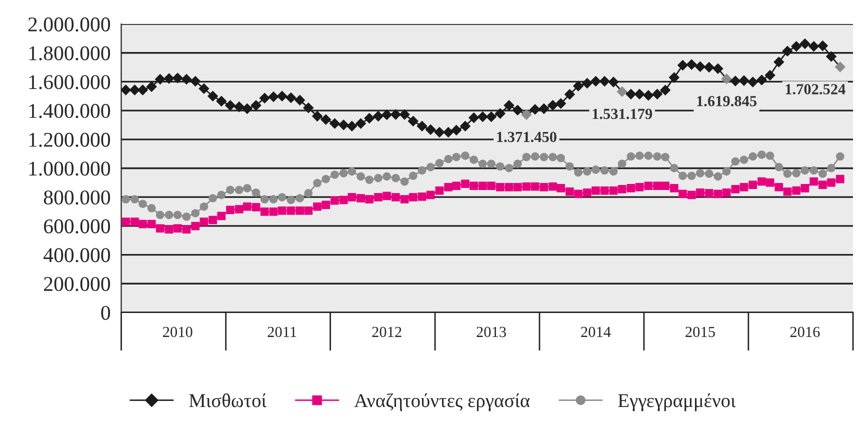 The image size is (866, 437). Describe the element at coordinates (282, 332) in the screenshot. I see `x-tick-label: 2011` at that location.